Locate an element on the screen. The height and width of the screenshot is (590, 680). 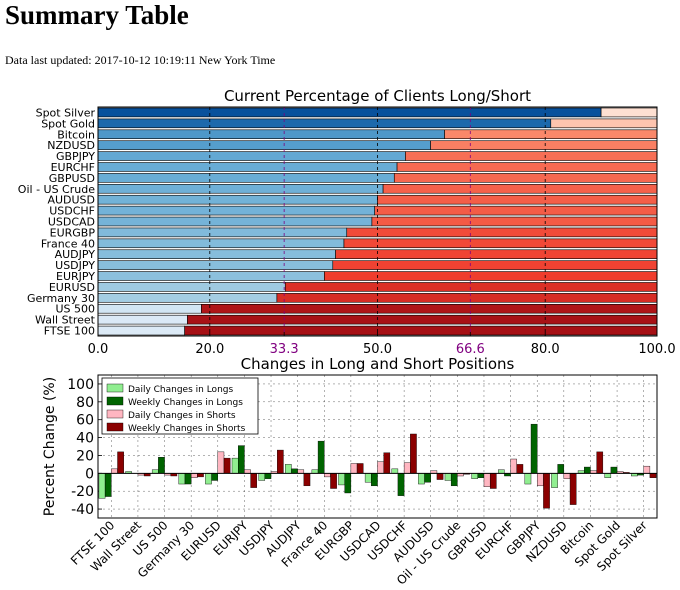
legend-label-0: Daily Changes in Longs is located at coordinates (180, 390).